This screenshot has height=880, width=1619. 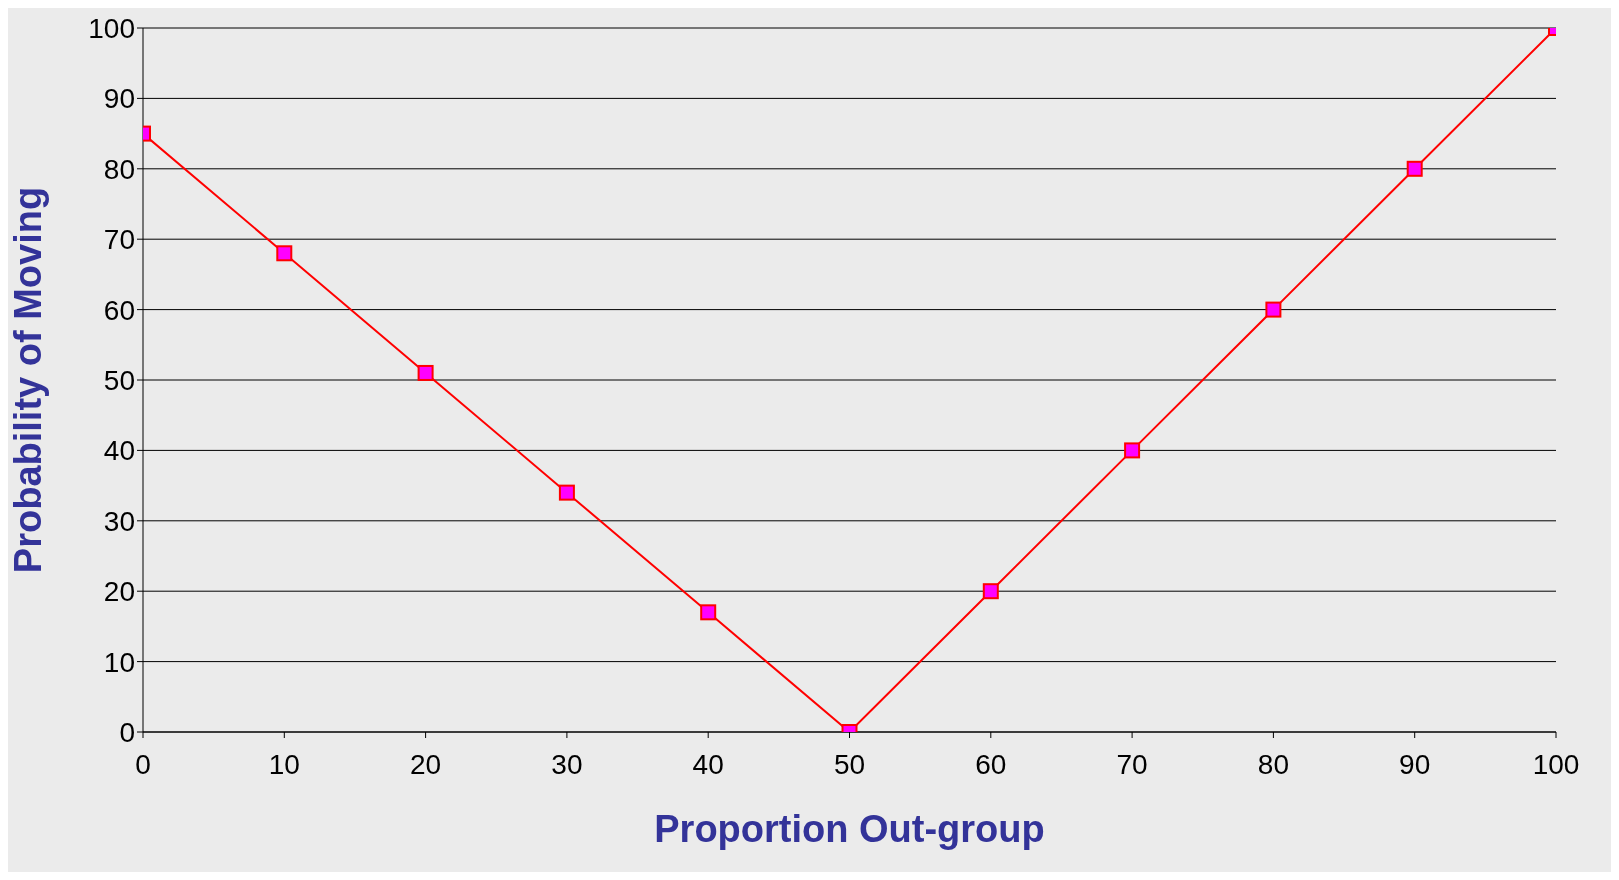 I want to click on y-axis-title: Probability of Moving, so click(x=28, y=380).